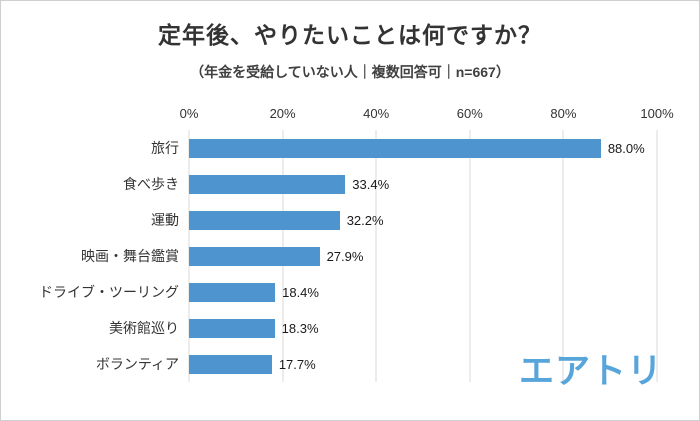 The height and width of the screenshot is (421, 700). Describe the element at coordinates (376, 113) in the screenshot. I see `x-axis-tick: 40%` at that location.